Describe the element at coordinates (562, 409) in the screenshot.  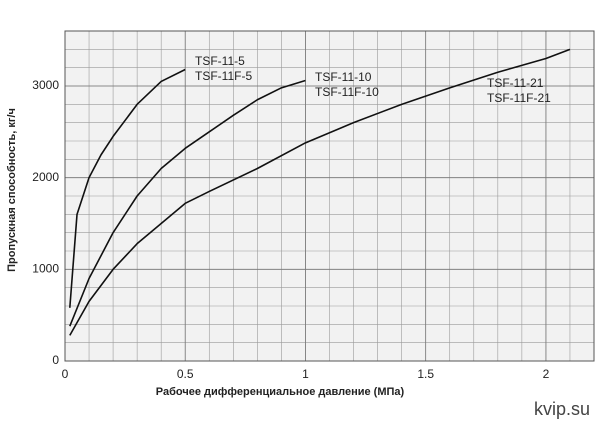
I see `watermark: kvip.su` at that location.